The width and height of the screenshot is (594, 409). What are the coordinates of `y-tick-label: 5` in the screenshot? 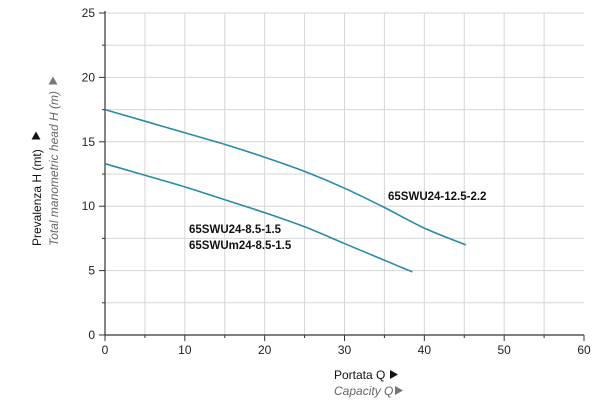 It's located at (91, 271).